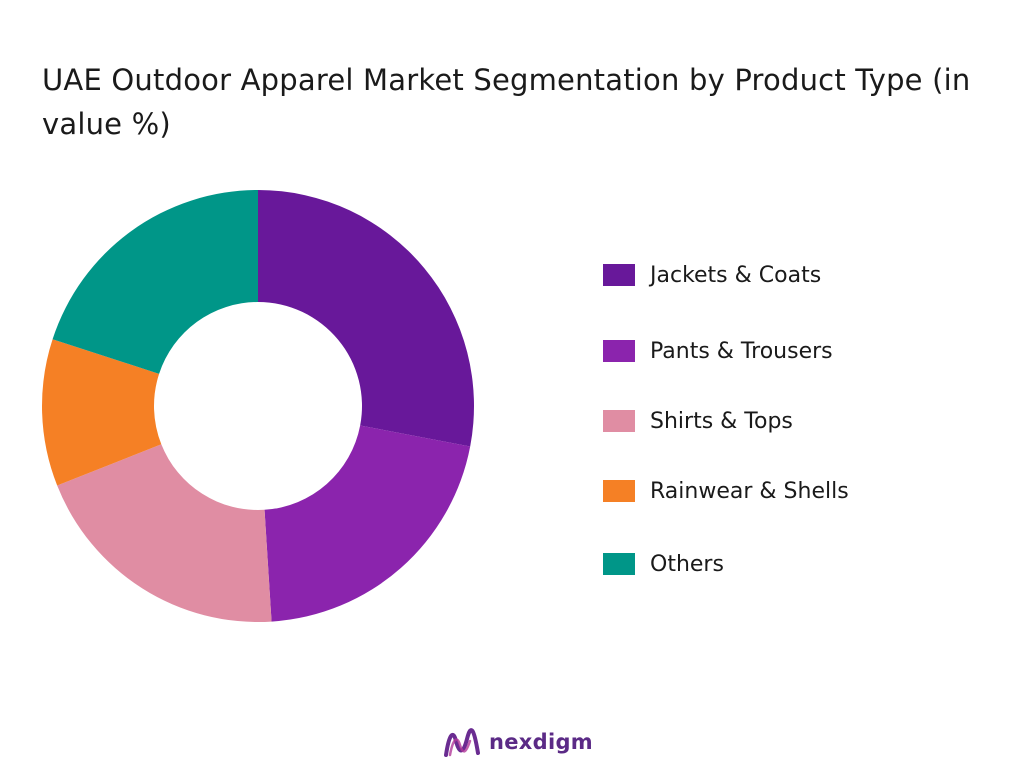 Image resolution: width=1024 pixels, height=768 pixels. Describe the element at coordinates (783, 564) in the screenshot. I see `legend-item: Others` at that location.